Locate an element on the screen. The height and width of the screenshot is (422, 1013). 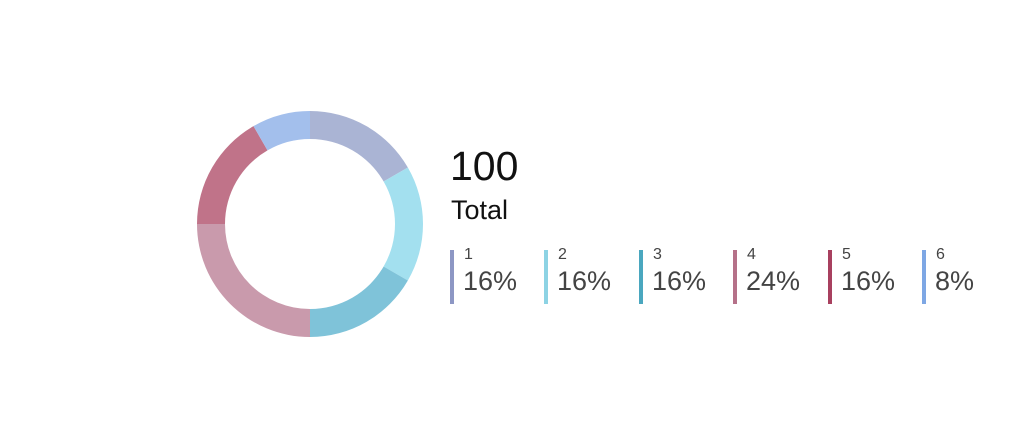
legend-label: 3 is located at coordinates (657, 254).